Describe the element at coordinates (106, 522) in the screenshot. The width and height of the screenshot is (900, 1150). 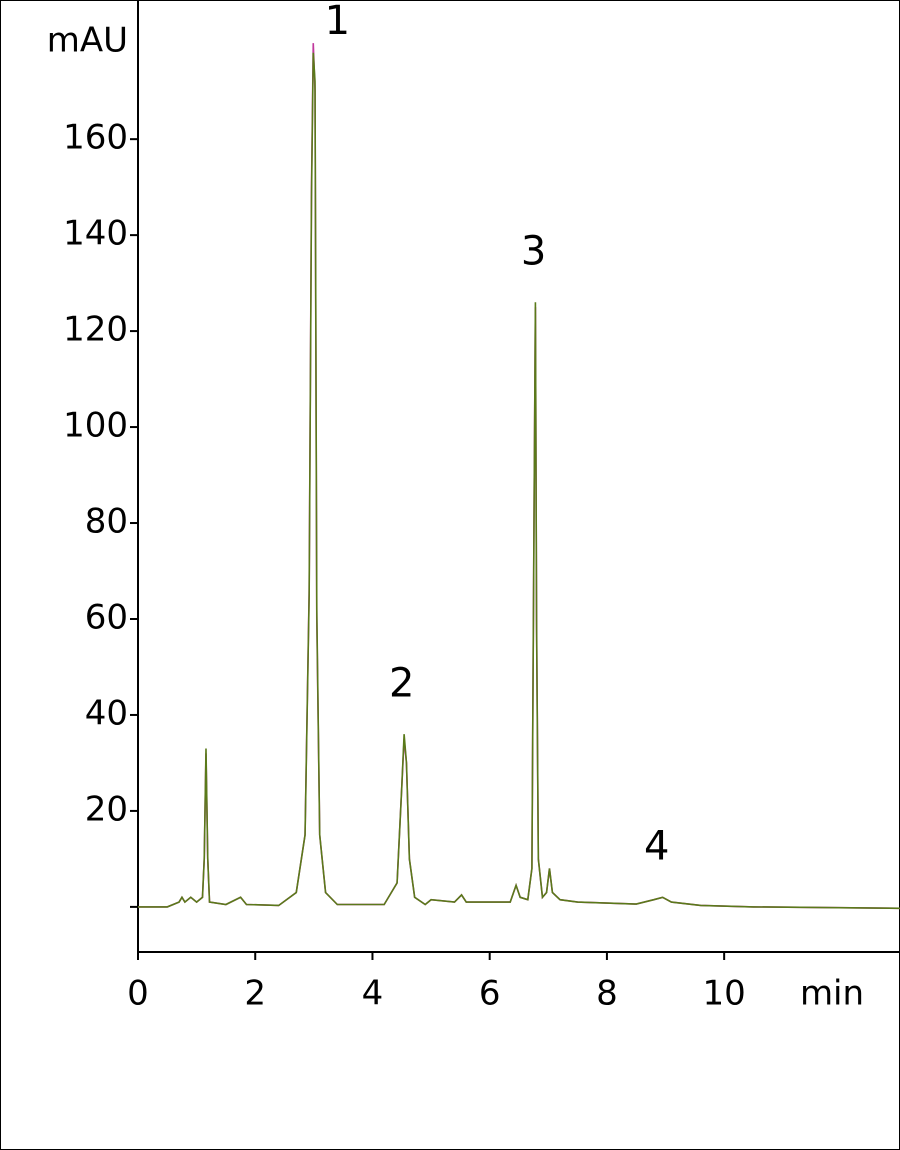
I see `y-tick-label: 80` at that location.